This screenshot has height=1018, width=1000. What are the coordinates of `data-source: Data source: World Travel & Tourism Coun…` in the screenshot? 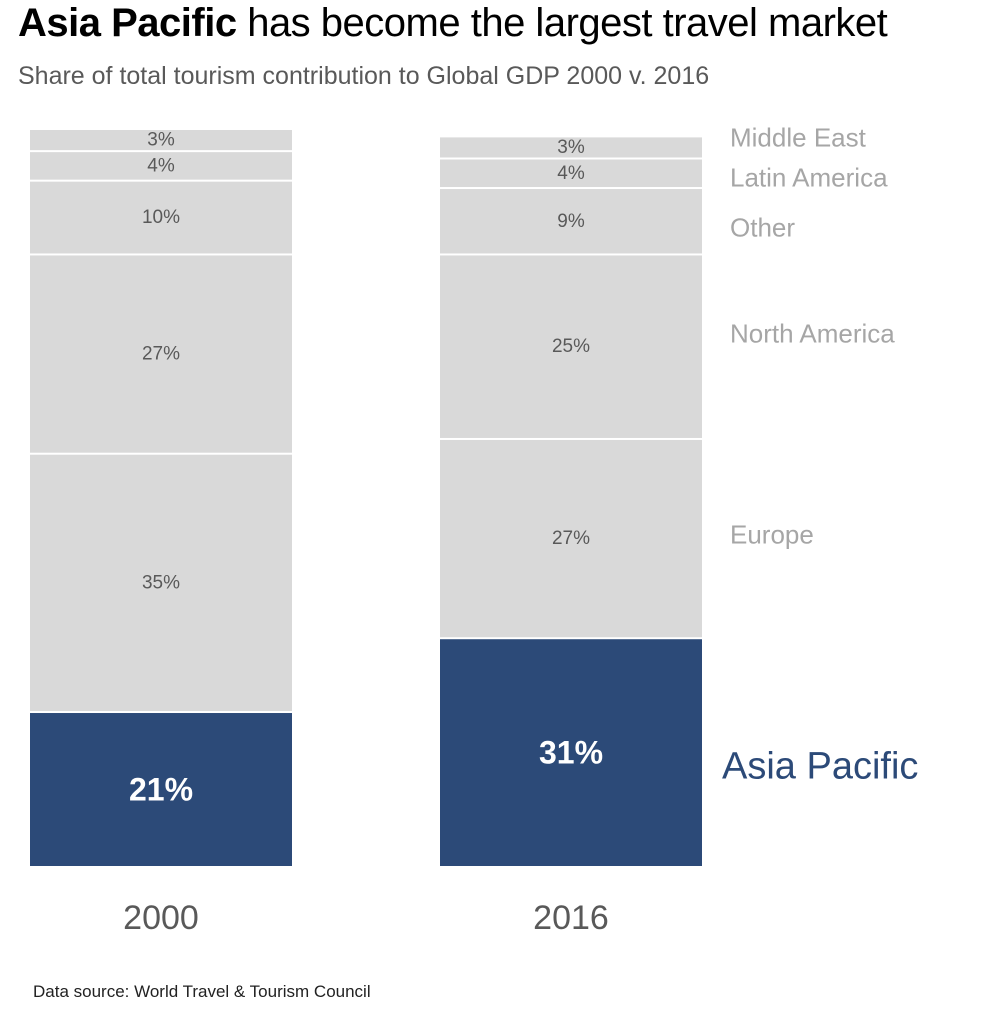 It's located at (202, 991).